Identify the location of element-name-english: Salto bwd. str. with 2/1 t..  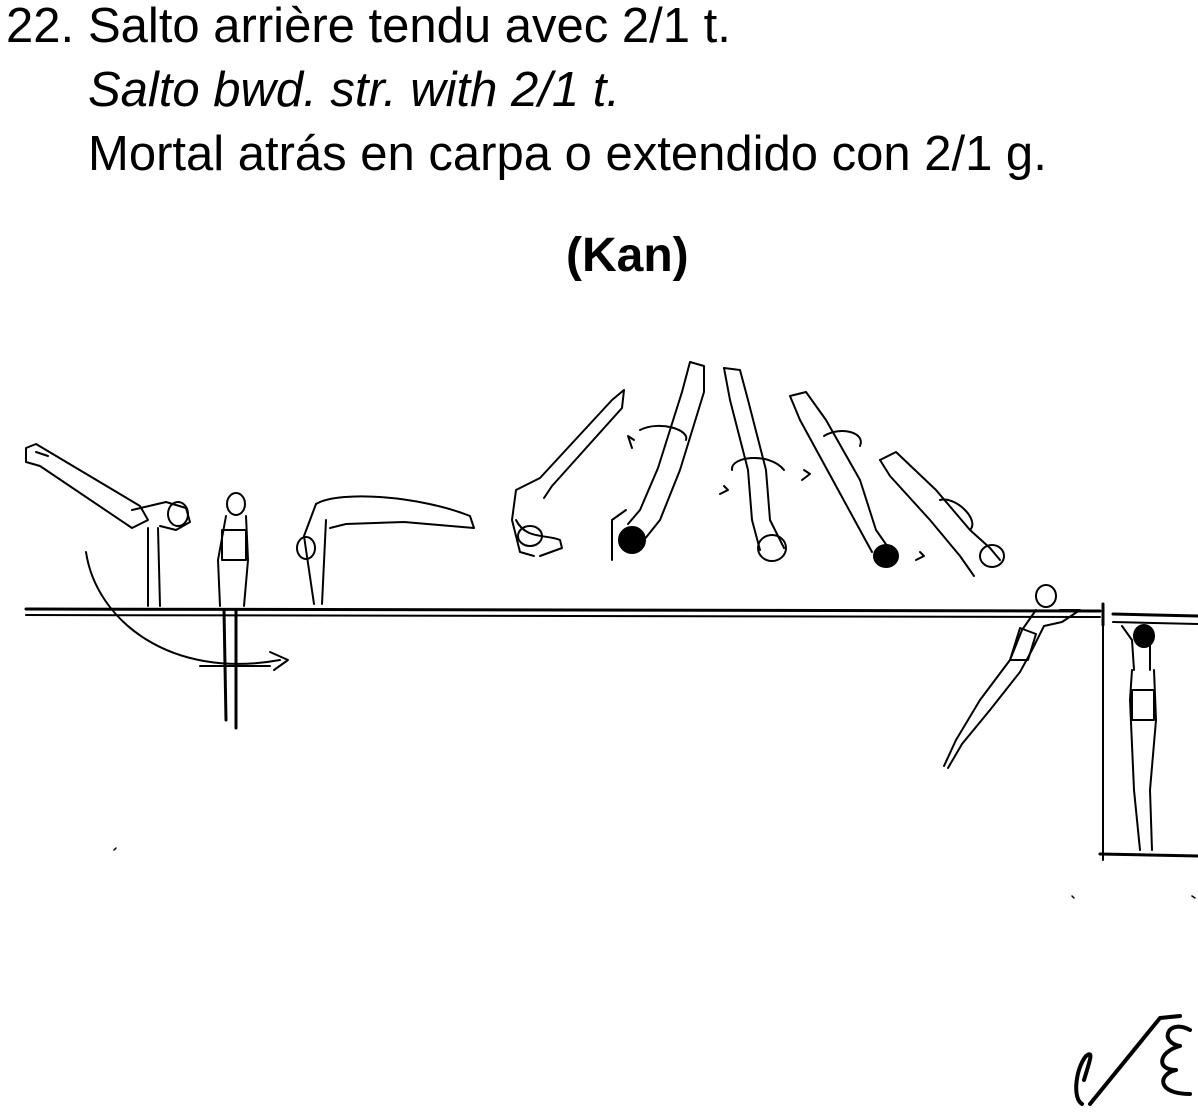
(354, 90).